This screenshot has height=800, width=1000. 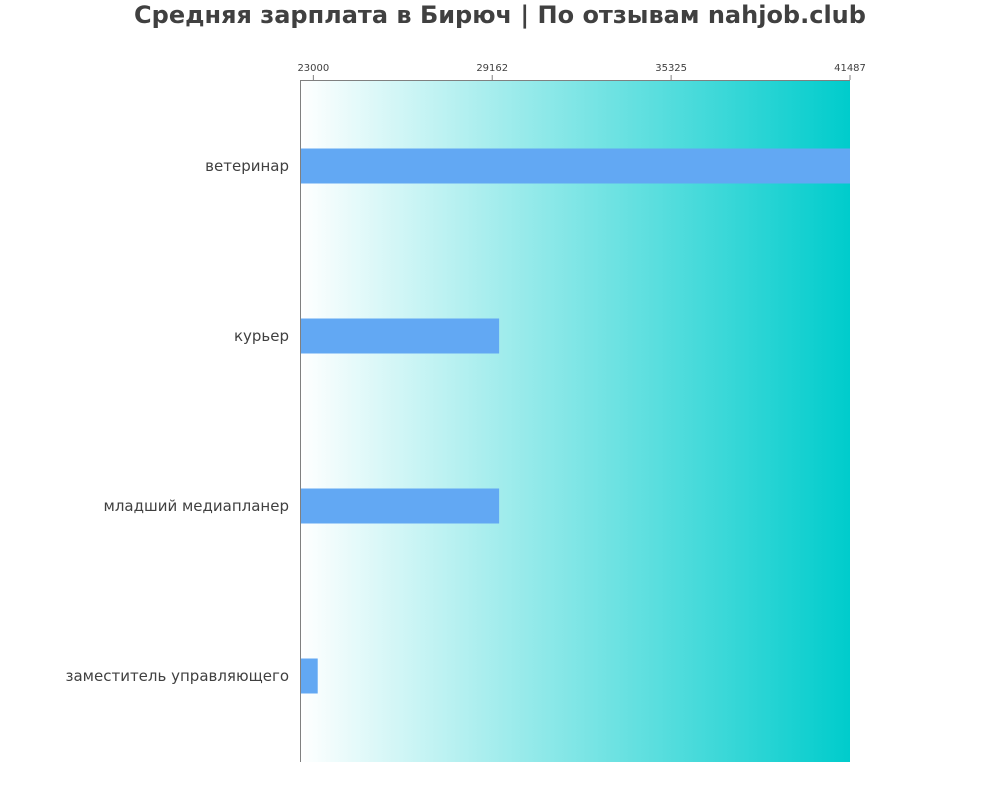 I want to click on category-label: ветеринар, so click(x=247, y=166).